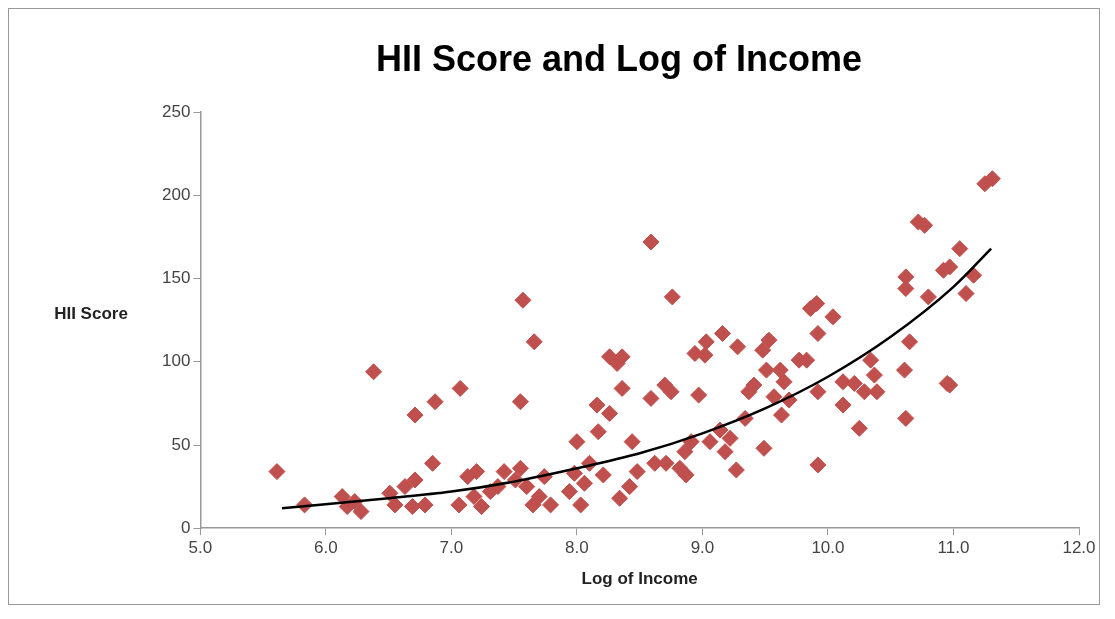  What do you see at coordinates (577, 548) in the screenshot?
I see `x-tick-label: 8.0` at bounding box center [577, 548].